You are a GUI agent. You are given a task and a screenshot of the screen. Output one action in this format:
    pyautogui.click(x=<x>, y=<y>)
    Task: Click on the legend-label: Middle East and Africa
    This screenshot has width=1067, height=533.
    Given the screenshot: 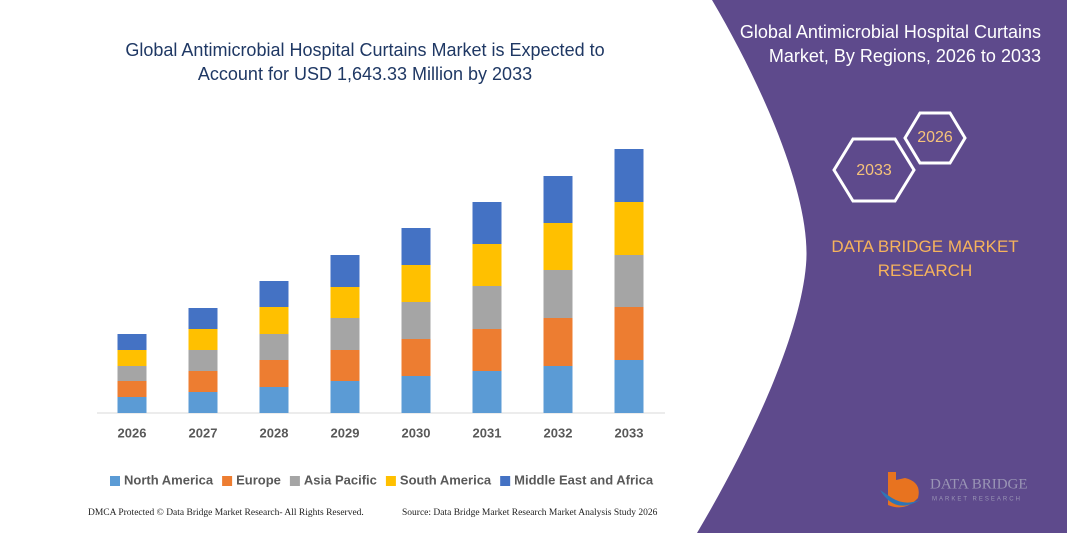 What is the action you would take?
    pyautogui.click(x=584, y=479)
    